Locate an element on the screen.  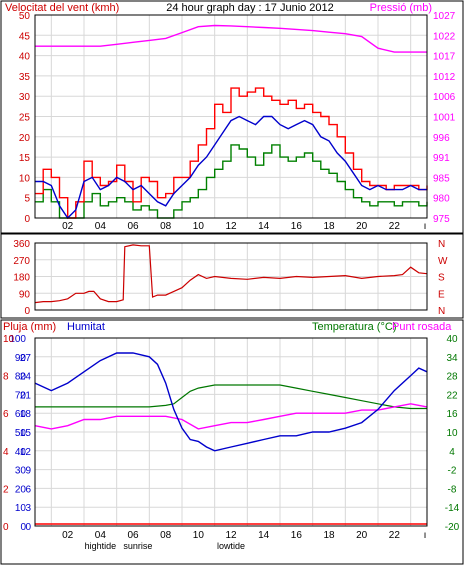
dewpoint-sub-tick-label: 9 is located at coordinates (28, 471).